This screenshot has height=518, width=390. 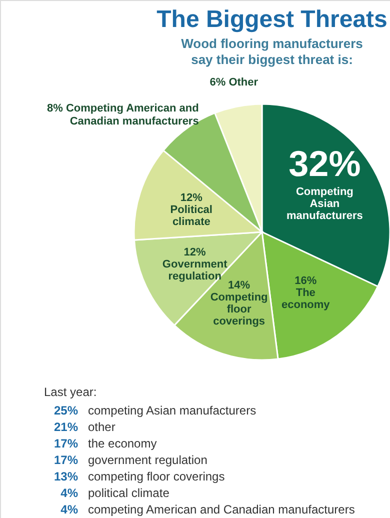 What do you see at coordinates (70, 392) in the screenshot?
I see `text: Last year:` at bounding box center [70, 392].